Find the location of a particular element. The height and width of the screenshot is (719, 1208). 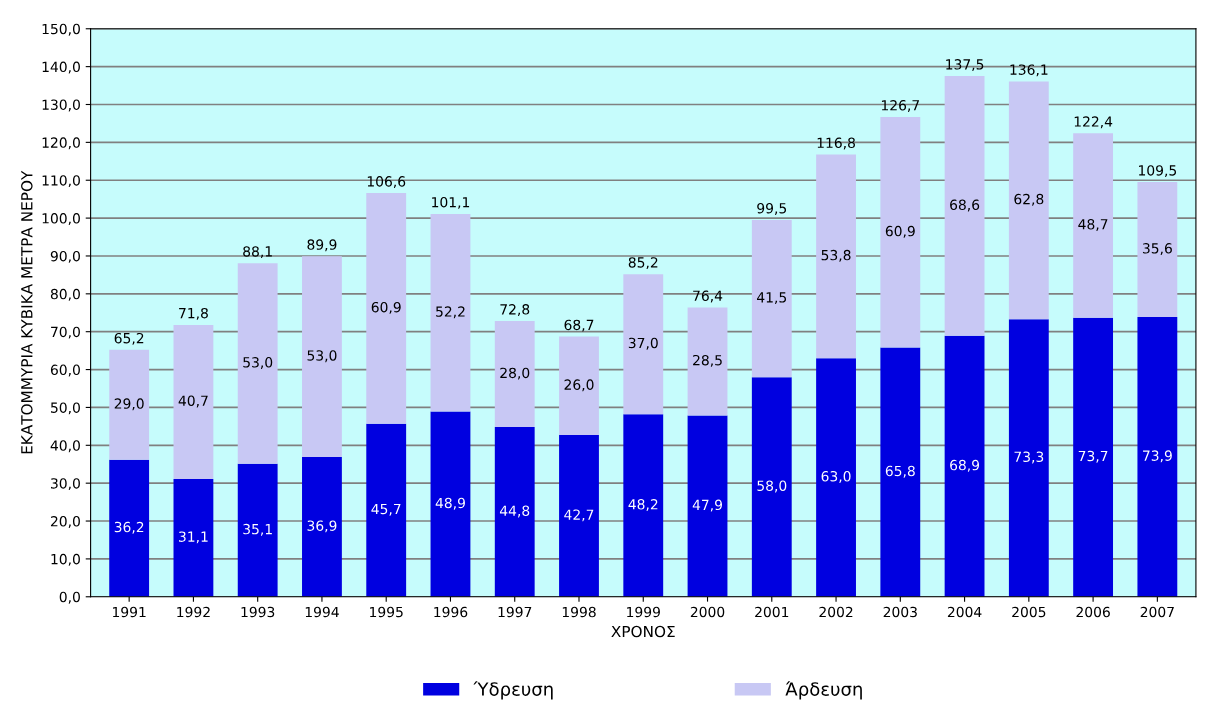

data-label: 48,9 is located at coordinates (450, 503).